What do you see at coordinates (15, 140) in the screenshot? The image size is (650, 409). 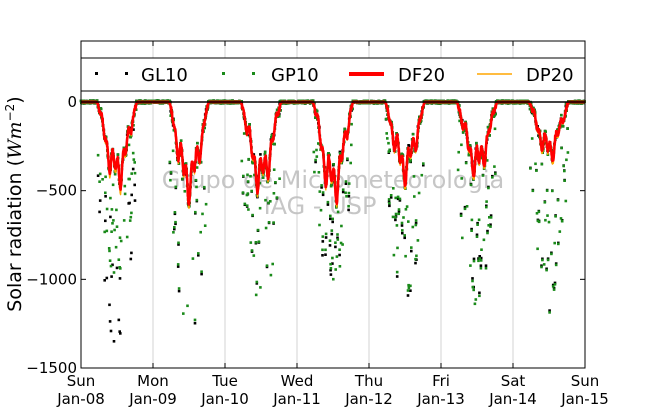 I see `y-axis-label-unit: Wm` at bounding box center [15, 140].